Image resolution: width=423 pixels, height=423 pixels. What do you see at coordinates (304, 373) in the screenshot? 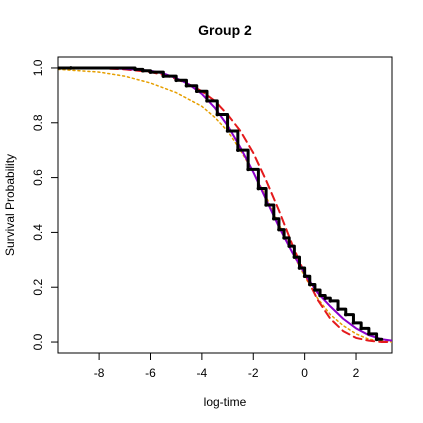
I see `x-tick-label: 0` at bounding box center [304, 373].